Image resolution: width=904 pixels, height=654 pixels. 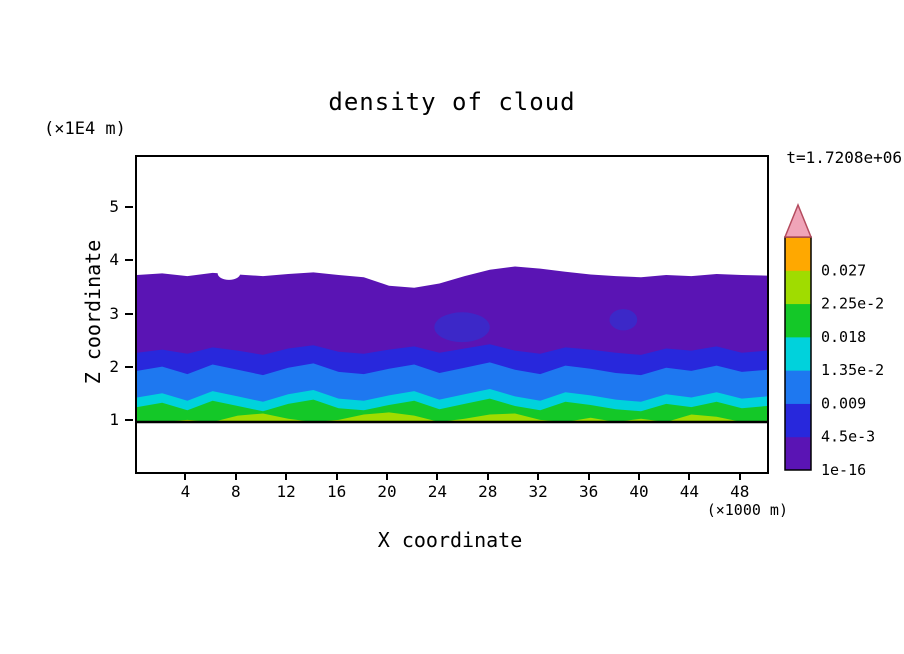 I want to click on colorbar-arrow, so click(x=798, y=220).